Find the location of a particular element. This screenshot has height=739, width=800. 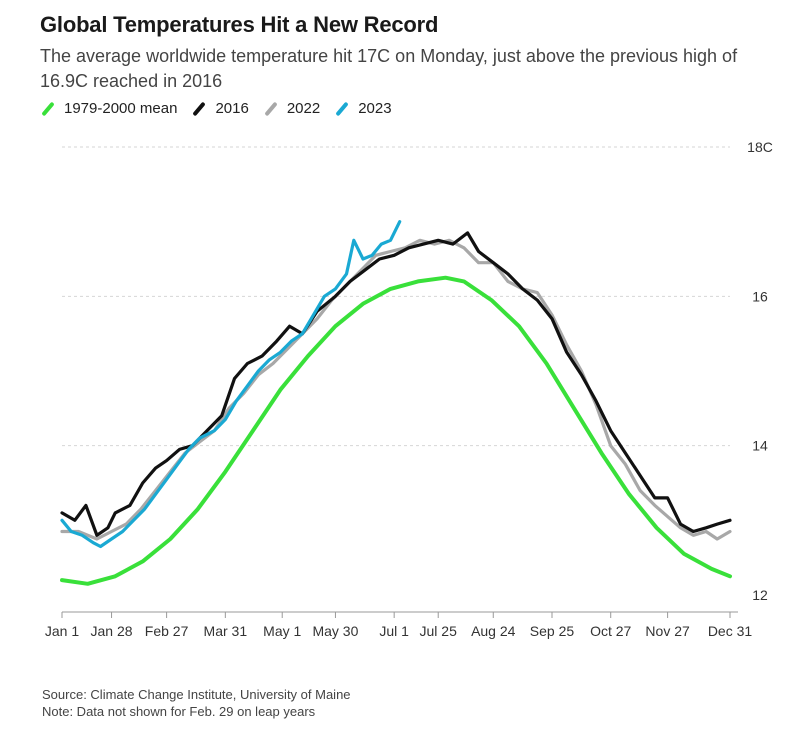

chart-legend: 1979-2000 mean 2016 2022 2023 is located at coordinates (223, 108).